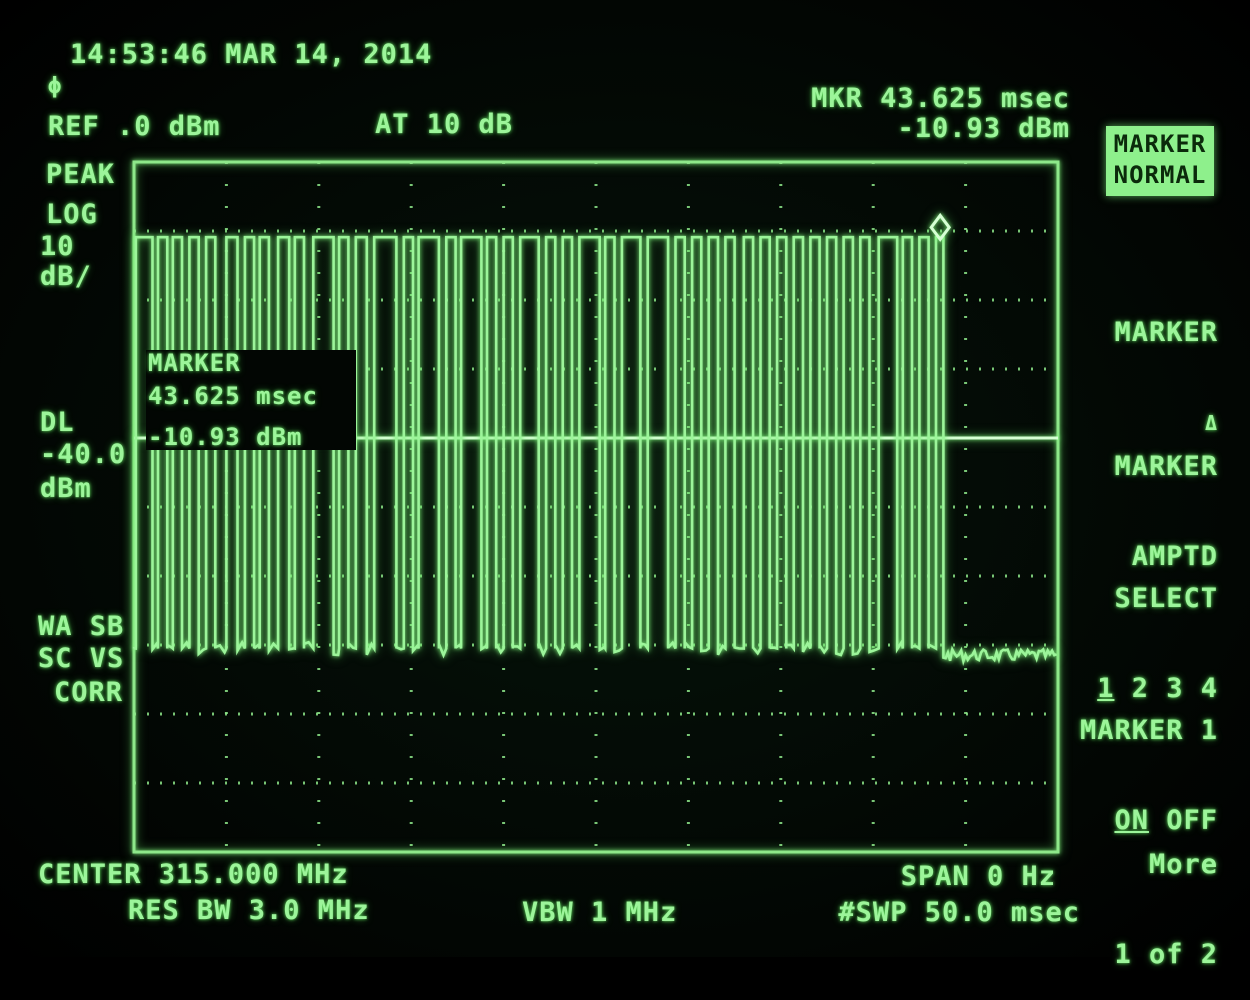 This screenshot has height=1000, width=1250. What do you see at coordinates (233, 396) in the screenshot?
I see `marker-annotation-time: 43.625 msec` at bounding box center [233, 396].